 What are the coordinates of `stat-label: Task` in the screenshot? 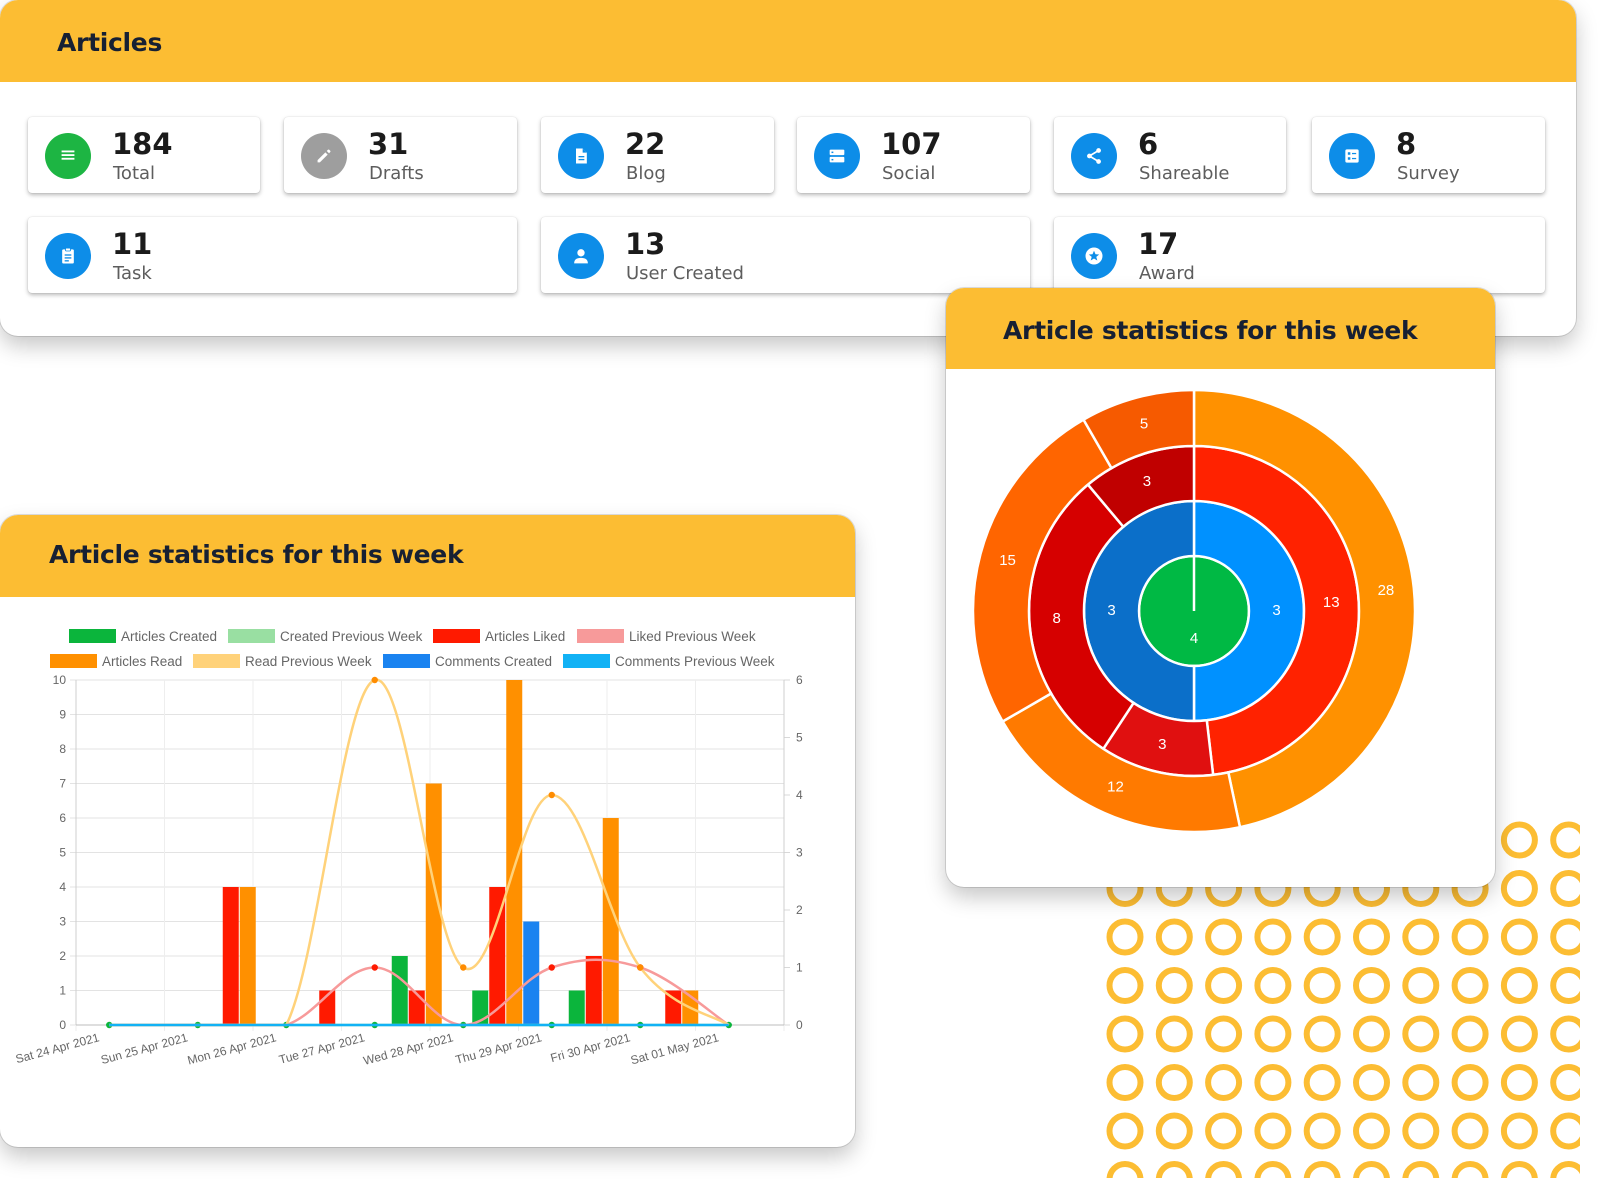 It's located at (132, 273).